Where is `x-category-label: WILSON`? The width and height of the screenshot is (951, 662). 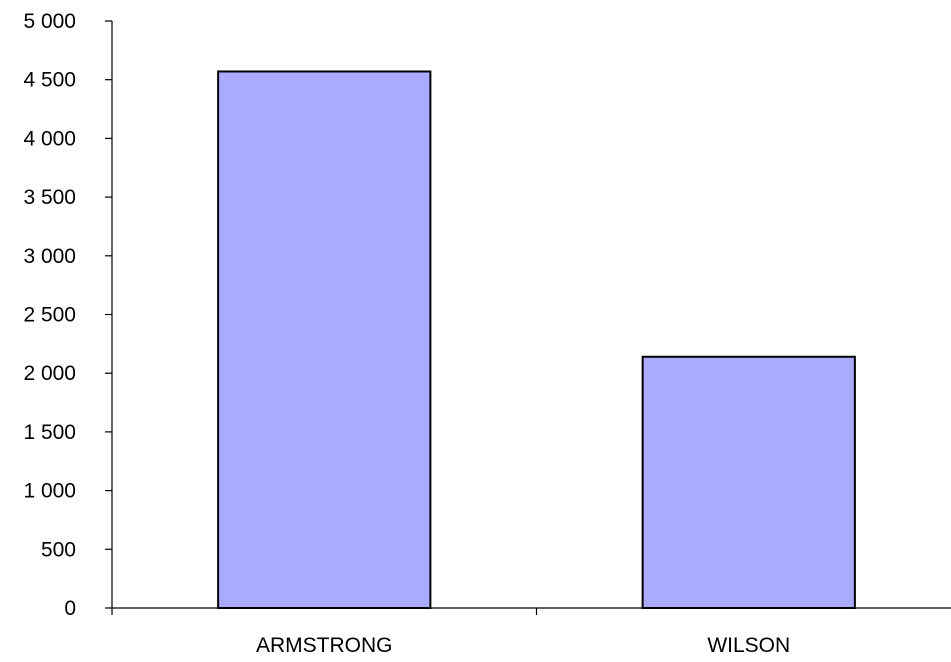 x-category-label: WILSON is located at coordinates (748, 645).